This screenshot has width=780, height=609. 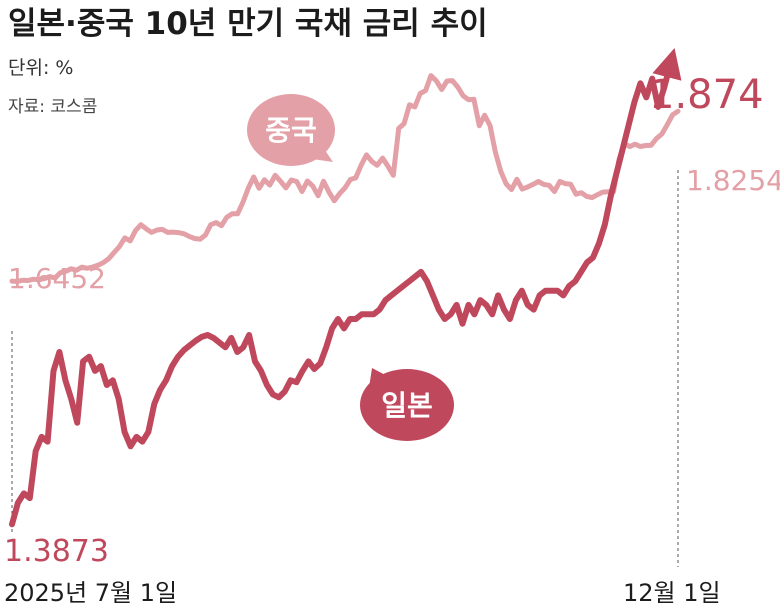 What do you see at coordinates (672, 593) in the screenshot?
I see `x-end-date: 12월 1일` at bounding box center [672, 593].